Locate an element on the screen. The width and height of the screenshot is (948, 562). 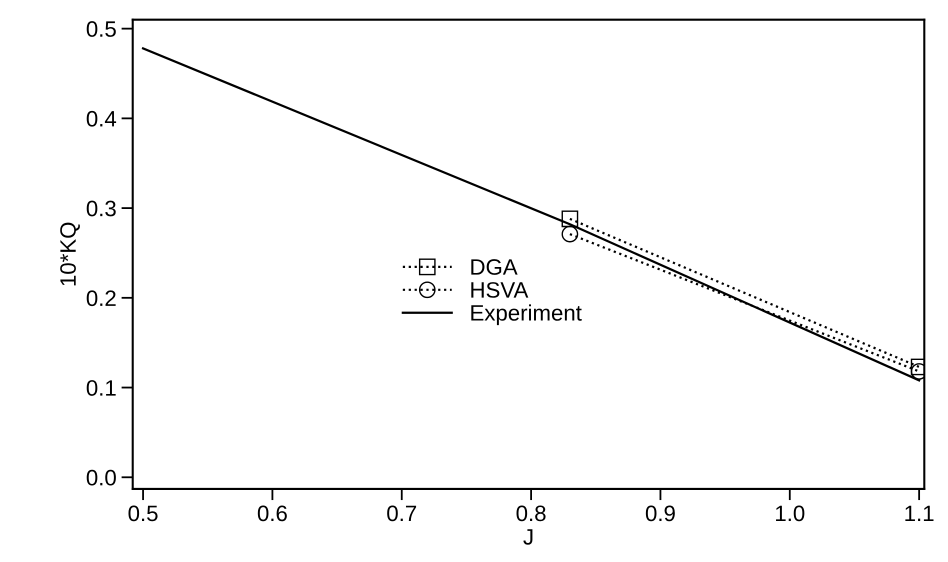
y-tick-label: 0.1 is located at coordinates (101, 388).